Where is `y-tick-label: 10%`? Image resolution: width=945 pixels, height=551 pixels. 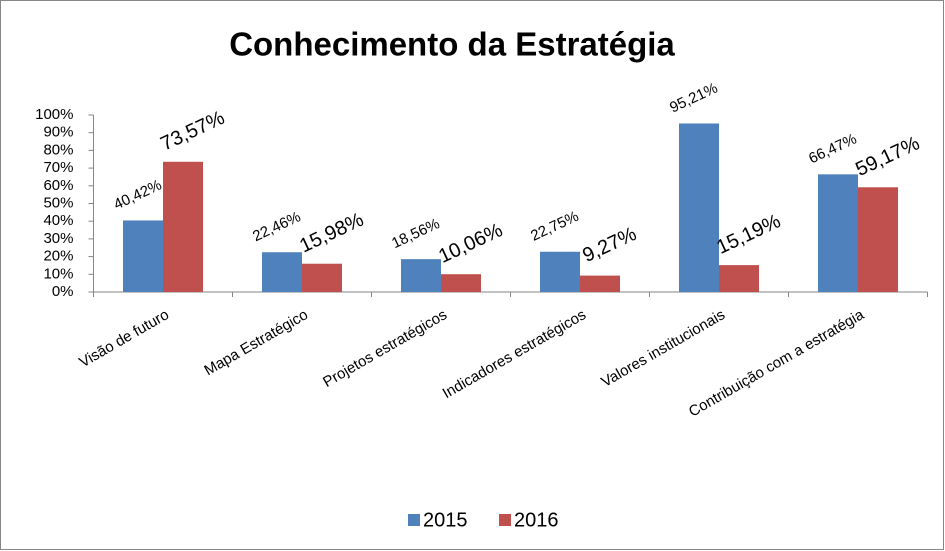 y-tick-label: 10% is located at coordinates (58, 273).